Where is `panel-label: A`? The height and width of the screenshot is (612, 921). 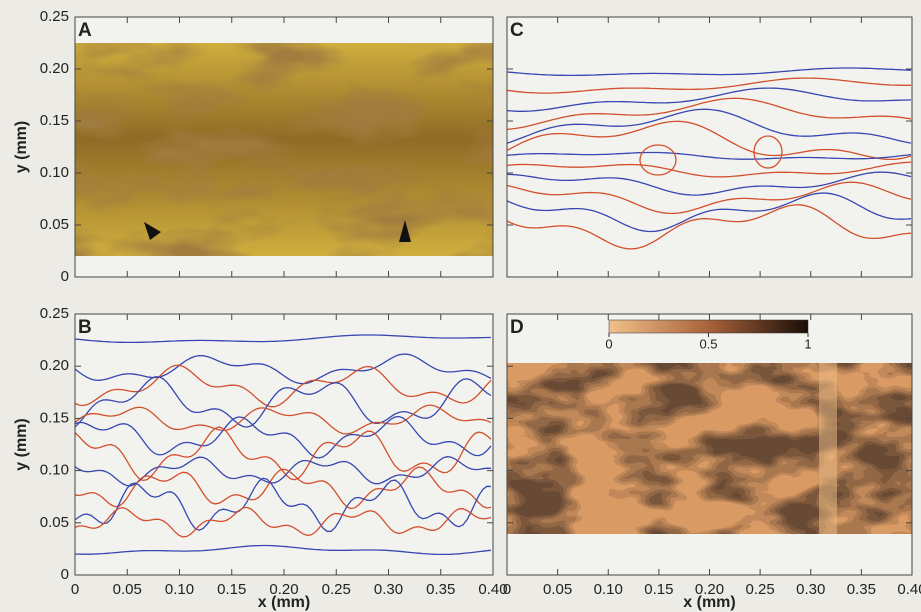 panel-label: A is located at coordinates (85, 30).